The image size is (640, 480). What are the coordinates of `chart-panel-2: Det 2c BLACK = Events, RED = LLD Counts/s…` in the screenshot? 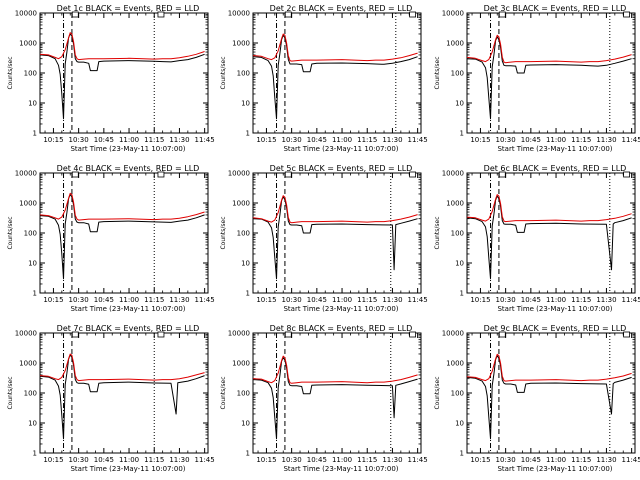 It's located at (324, 78).